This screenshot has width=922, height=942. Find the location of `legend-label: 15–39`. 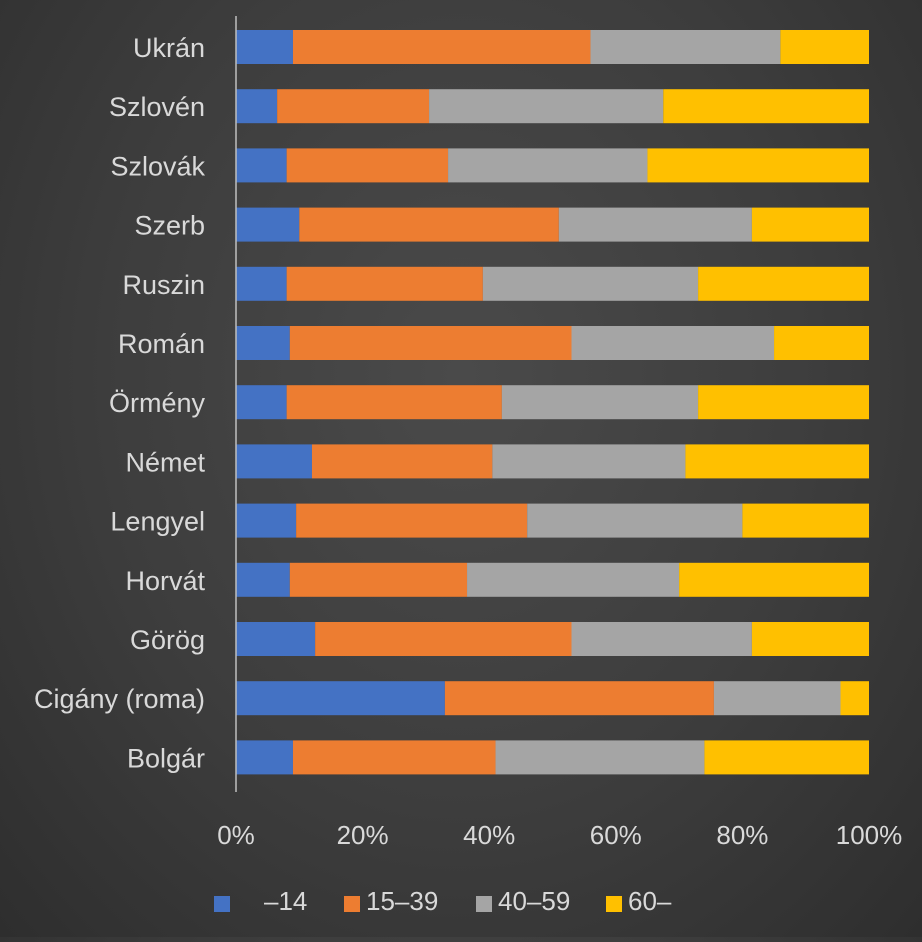

legend-label: 15–39 is located at coordinates (402, 901).